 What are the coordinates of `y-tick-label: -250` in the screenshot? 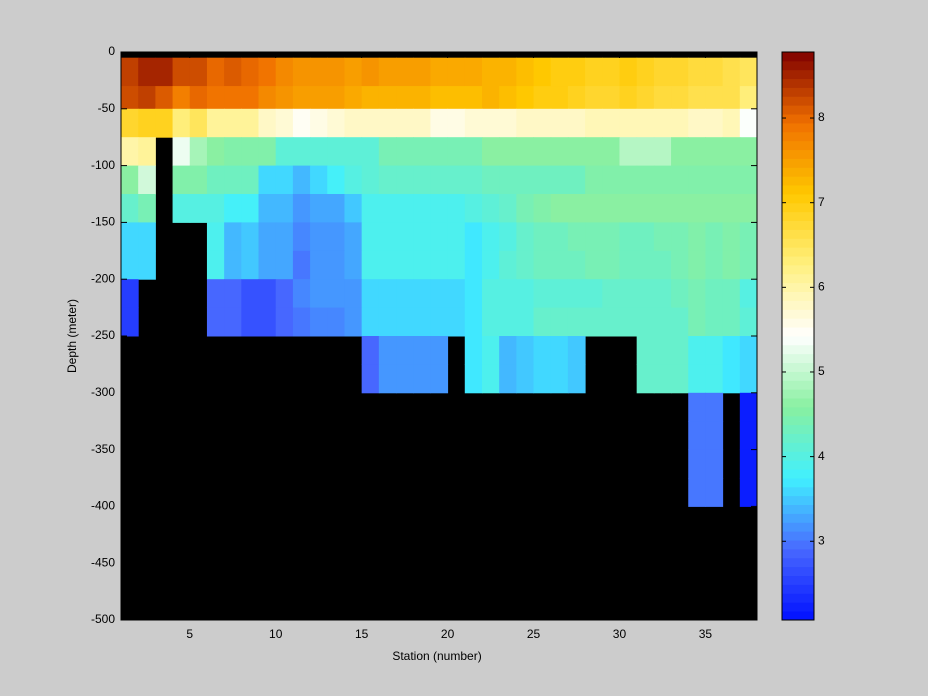 It's located at (103, 335).